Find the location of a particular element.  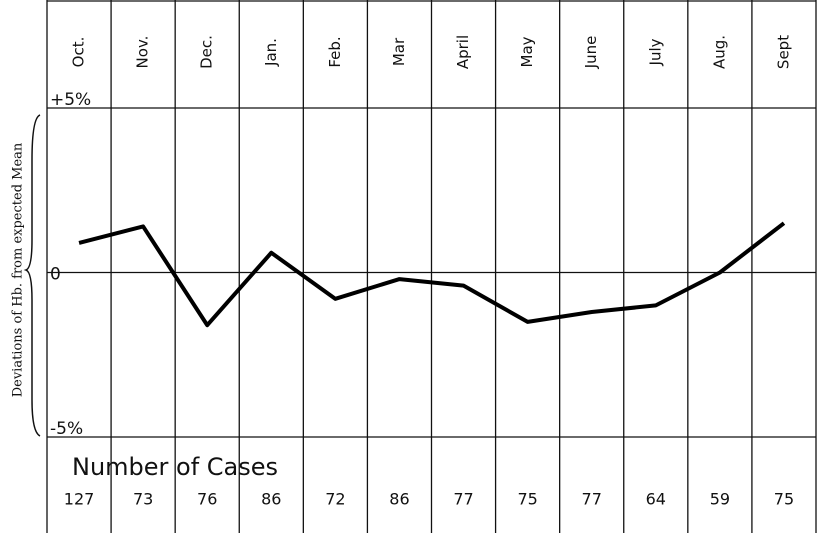

x-tick-label: Oct. is located at coordinates (79, 52).